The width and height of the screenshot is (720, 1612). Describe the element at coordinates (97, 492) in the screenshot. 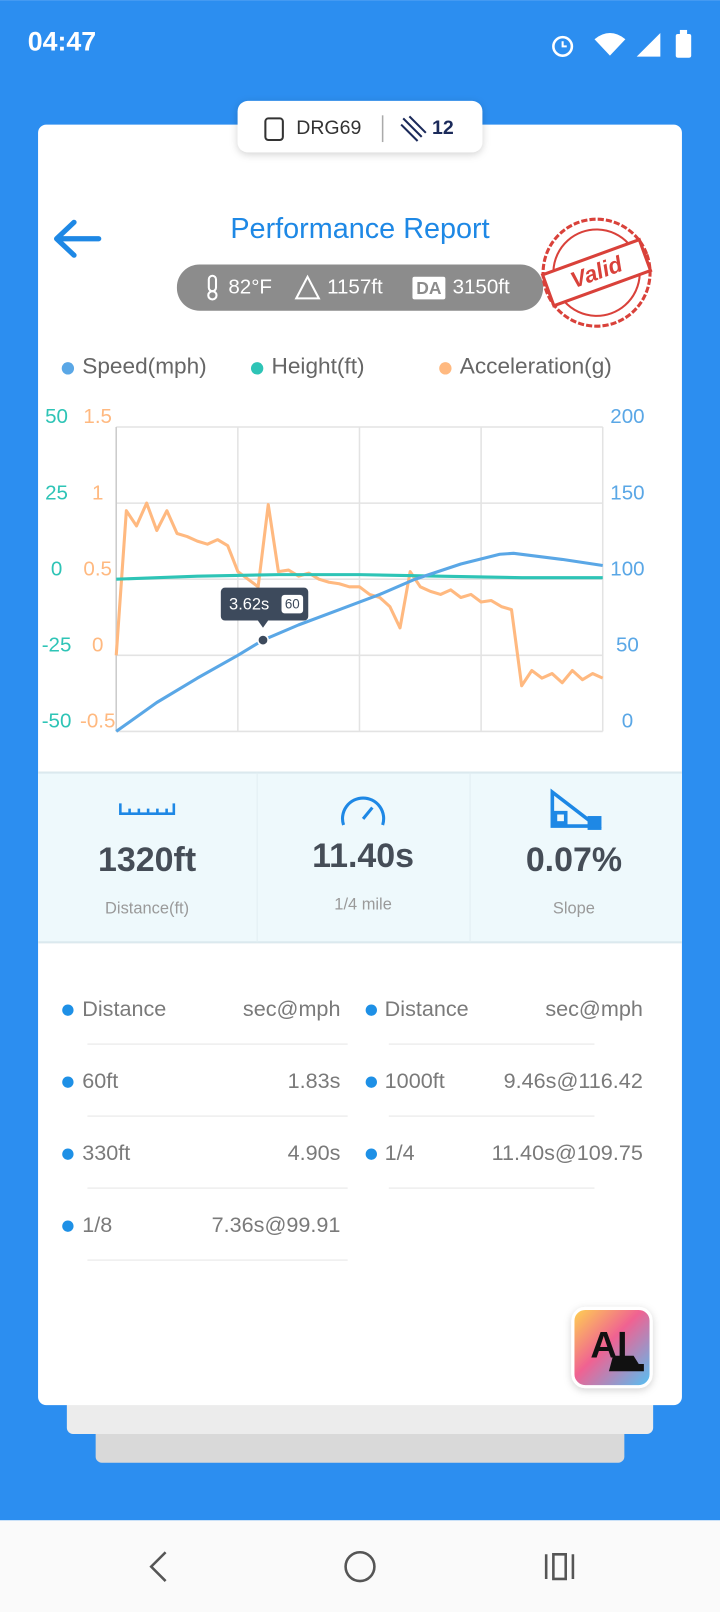

I see `y3-tick-label: 1` at that location.